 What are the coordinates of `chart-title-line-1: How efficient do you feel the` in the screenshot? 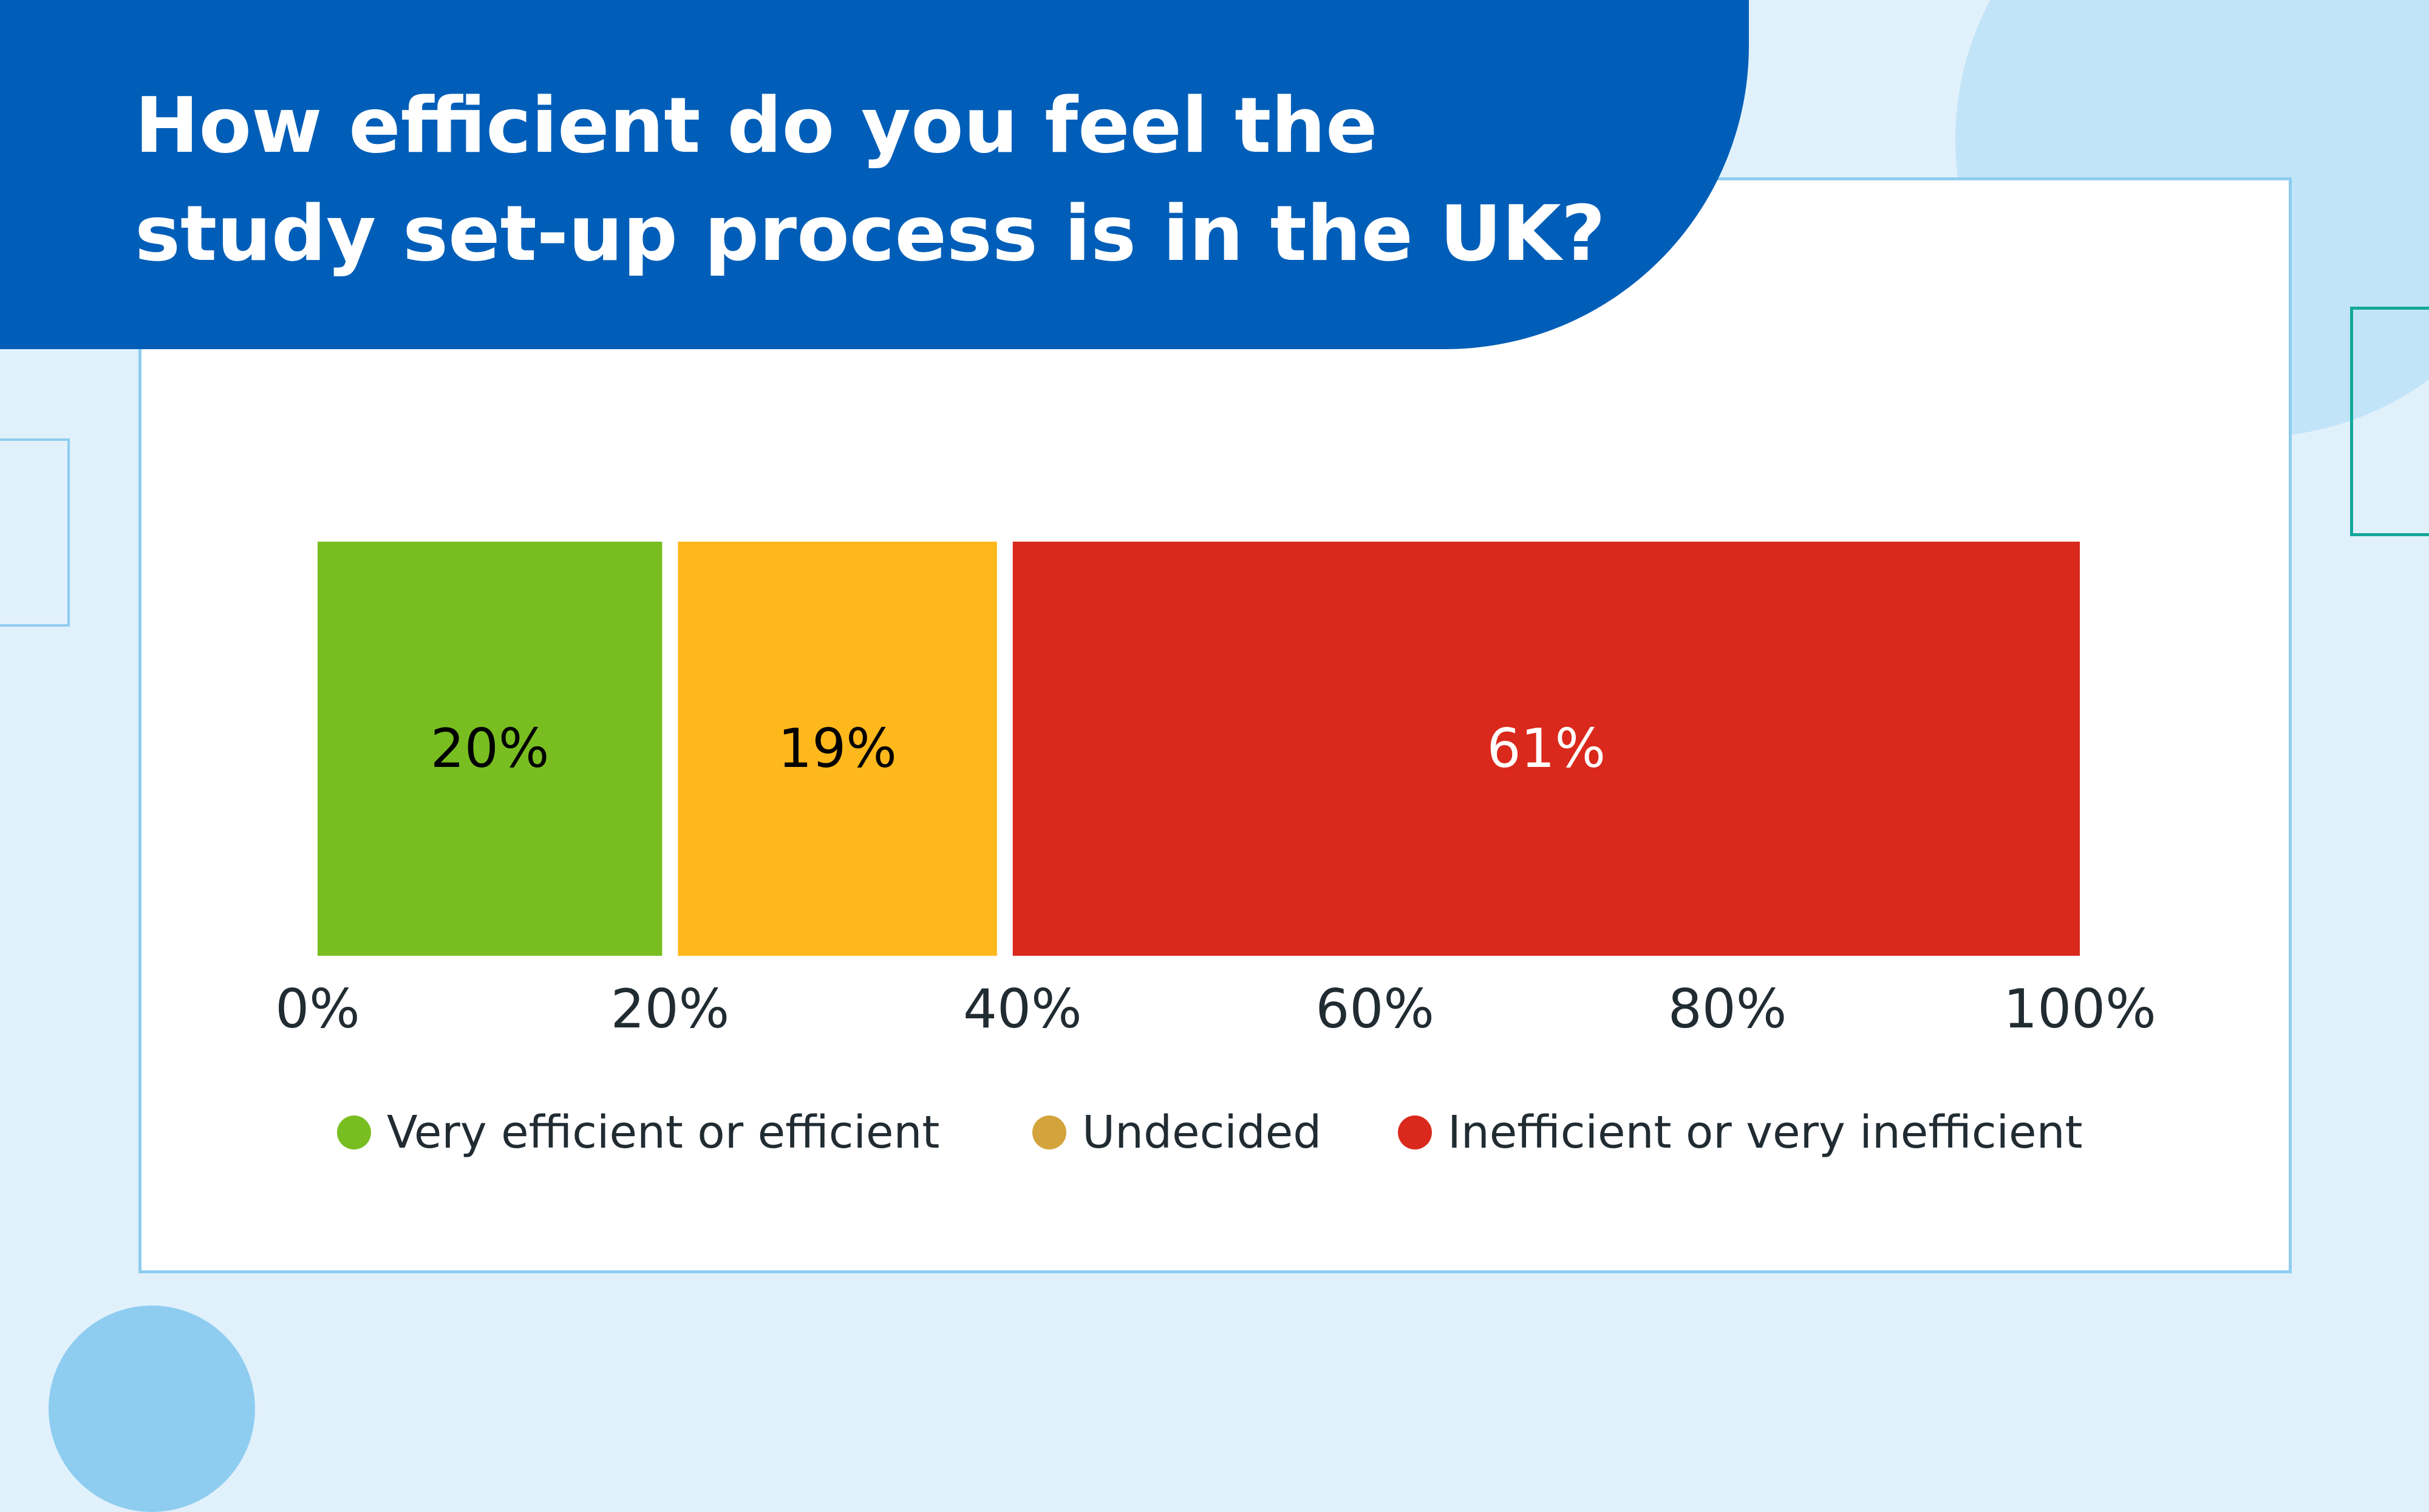 It's located at (756, 125).